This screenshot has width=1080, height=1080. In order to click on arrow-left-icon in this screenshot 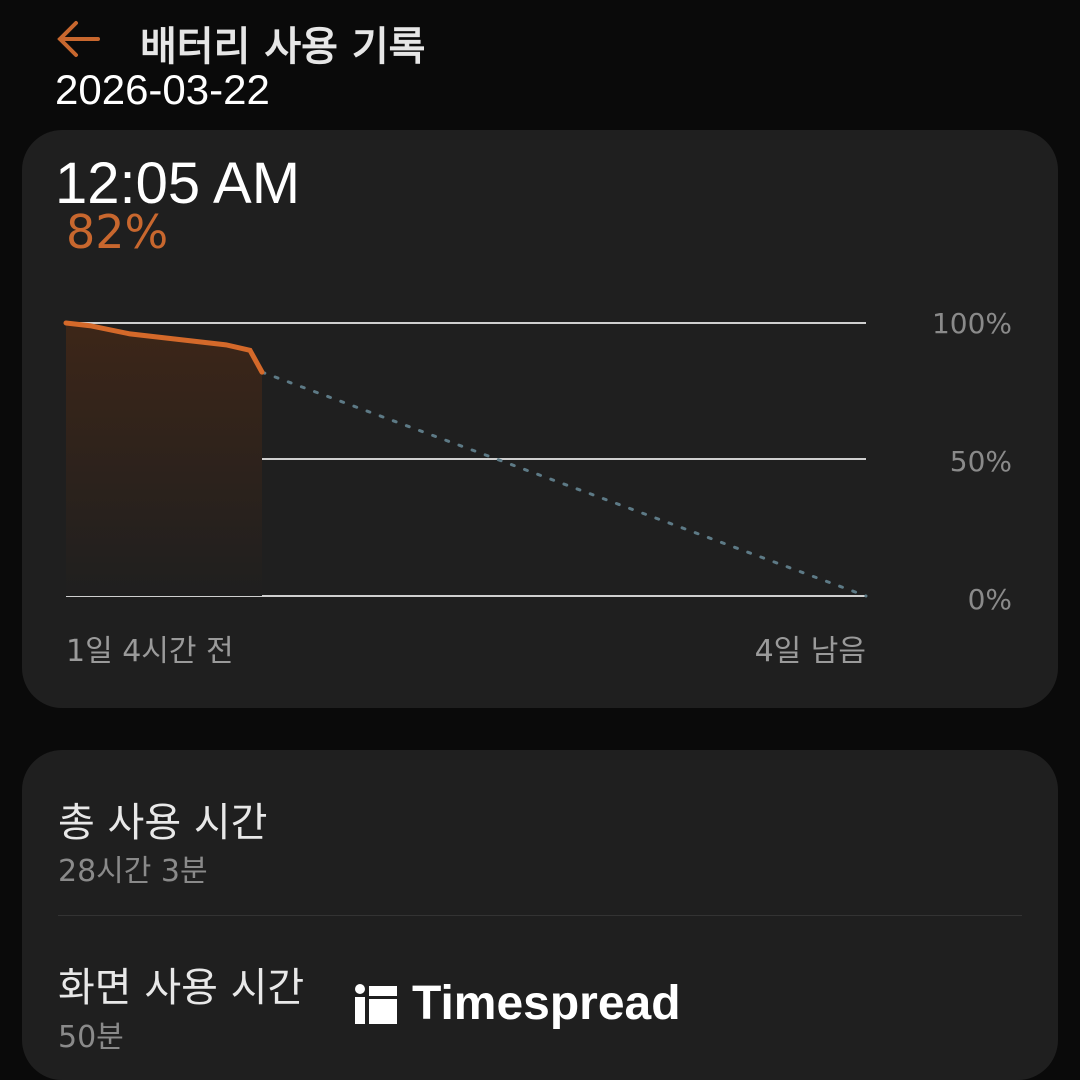, I will do `click(78, 39)`.